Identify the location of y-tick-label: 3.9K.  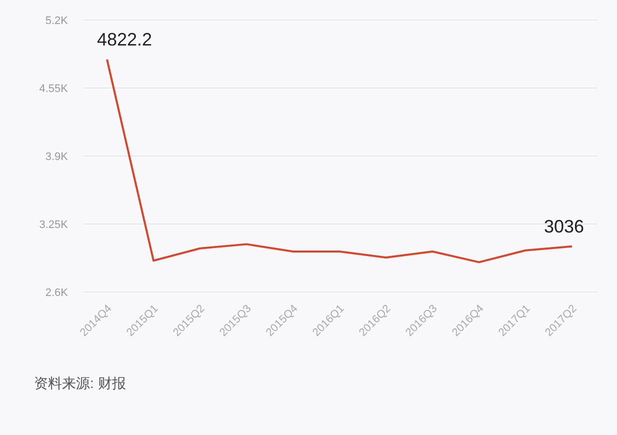
(57, 157).